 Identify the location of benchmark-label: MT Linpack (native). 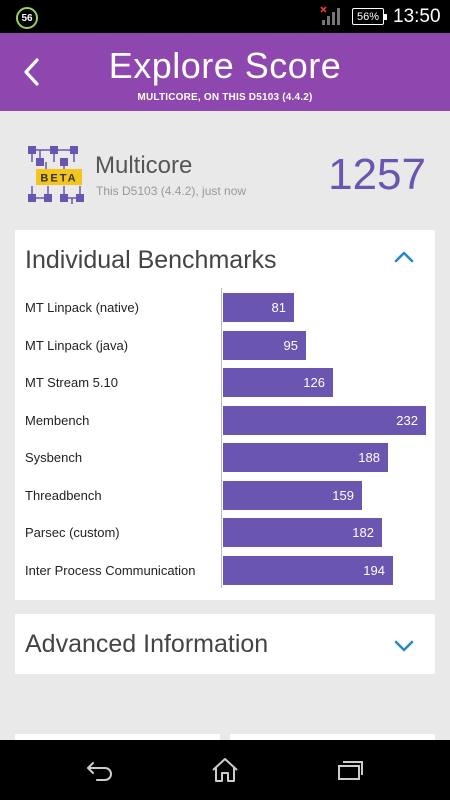
(82, 307).